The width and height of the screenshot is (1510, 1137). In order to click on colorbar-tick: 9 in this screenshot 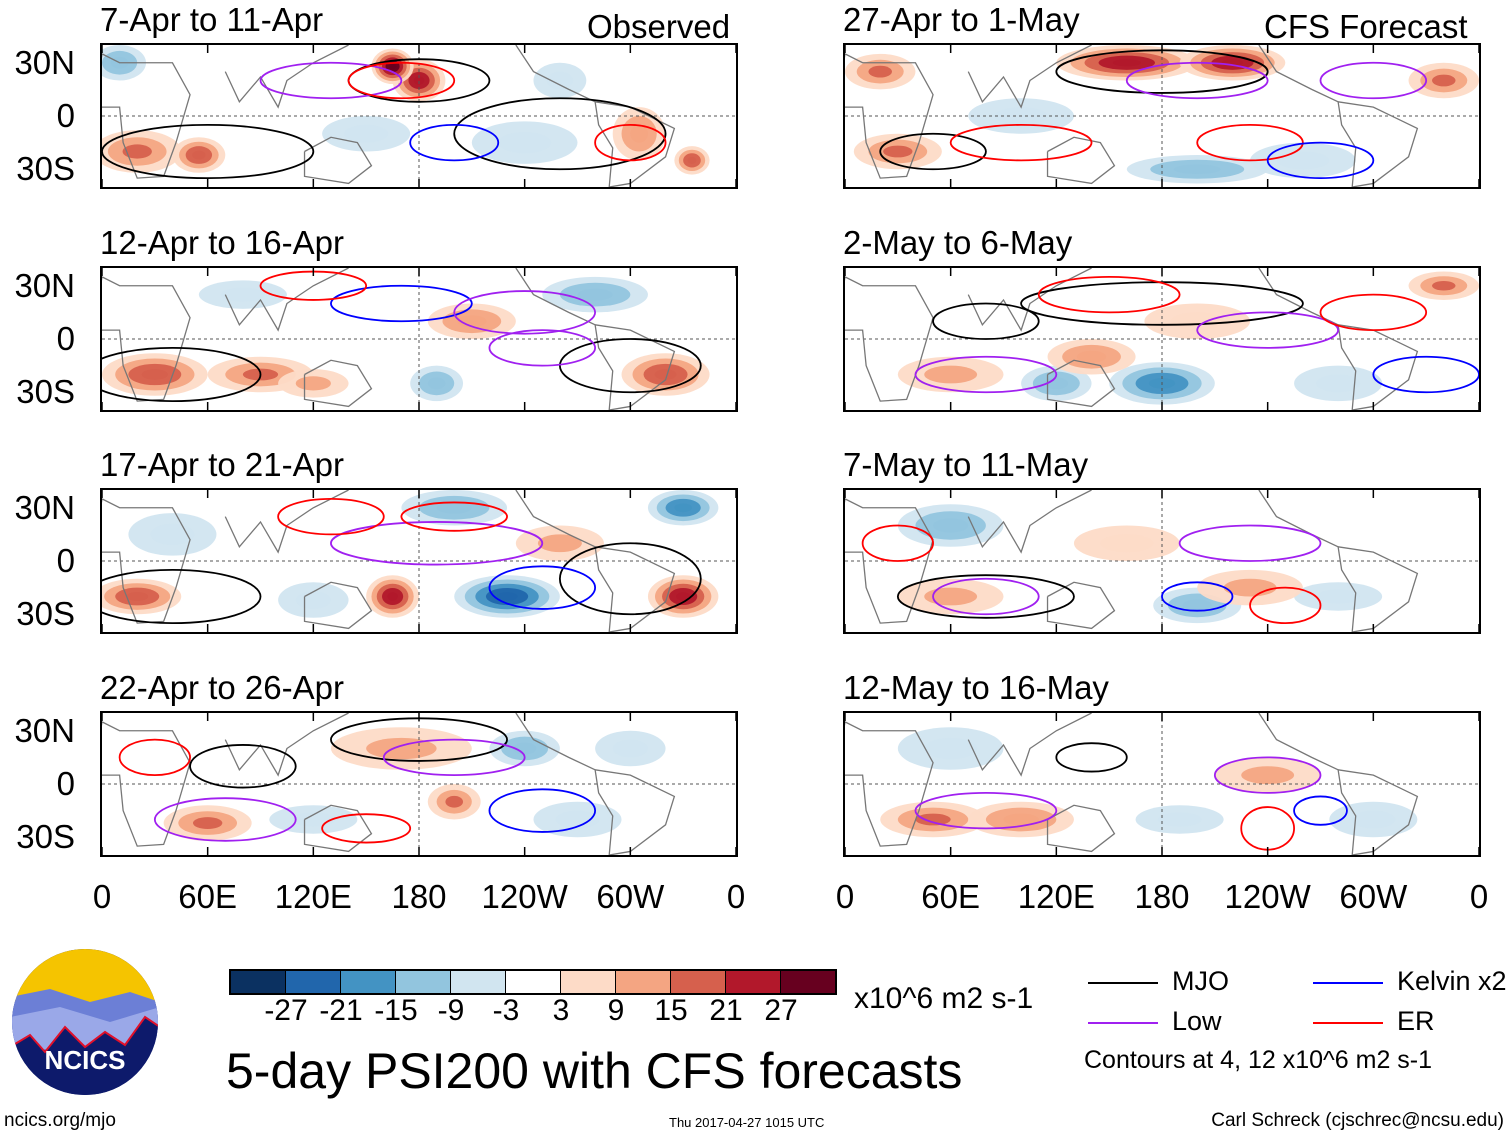, I will do `click(616, 1010)`.